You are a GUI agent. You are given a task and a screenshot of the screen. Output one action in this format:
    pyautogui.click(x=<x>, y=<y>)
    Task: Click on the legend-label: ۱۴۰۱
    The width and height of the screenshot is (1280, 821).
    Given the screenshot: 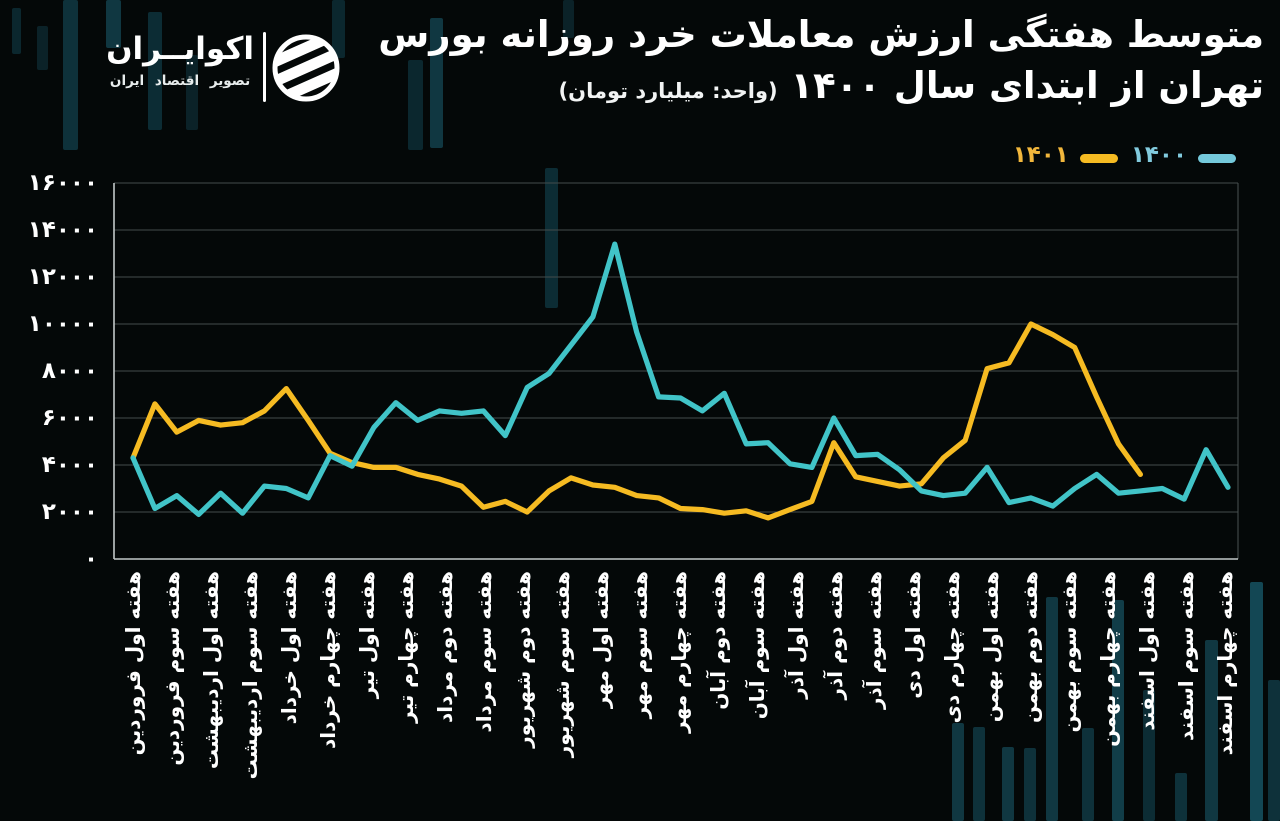 What is the action you would take?
    pyautogui.click(x=1040, y=155)
    